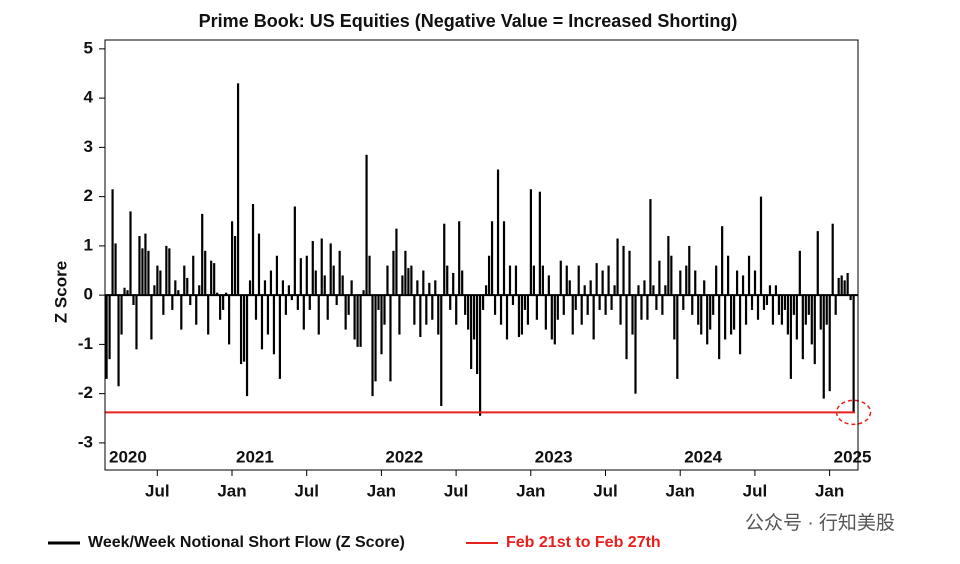 This screenshot has width=960, height=564. What do you see at coordinates (88, 294) in the screenshot?
I see `y-tick-label: 0` at bounding box center [88, 294].